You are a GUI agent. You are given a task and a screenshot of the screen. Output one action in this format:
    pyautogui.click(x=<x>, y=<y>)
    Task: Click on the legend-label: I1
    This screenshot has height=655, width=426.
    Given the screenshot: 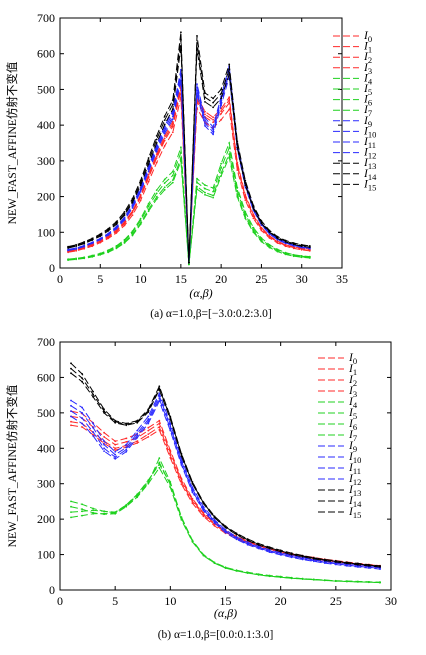 What is the action you would take?
    pyautogui.click(x=367, y=48)
    